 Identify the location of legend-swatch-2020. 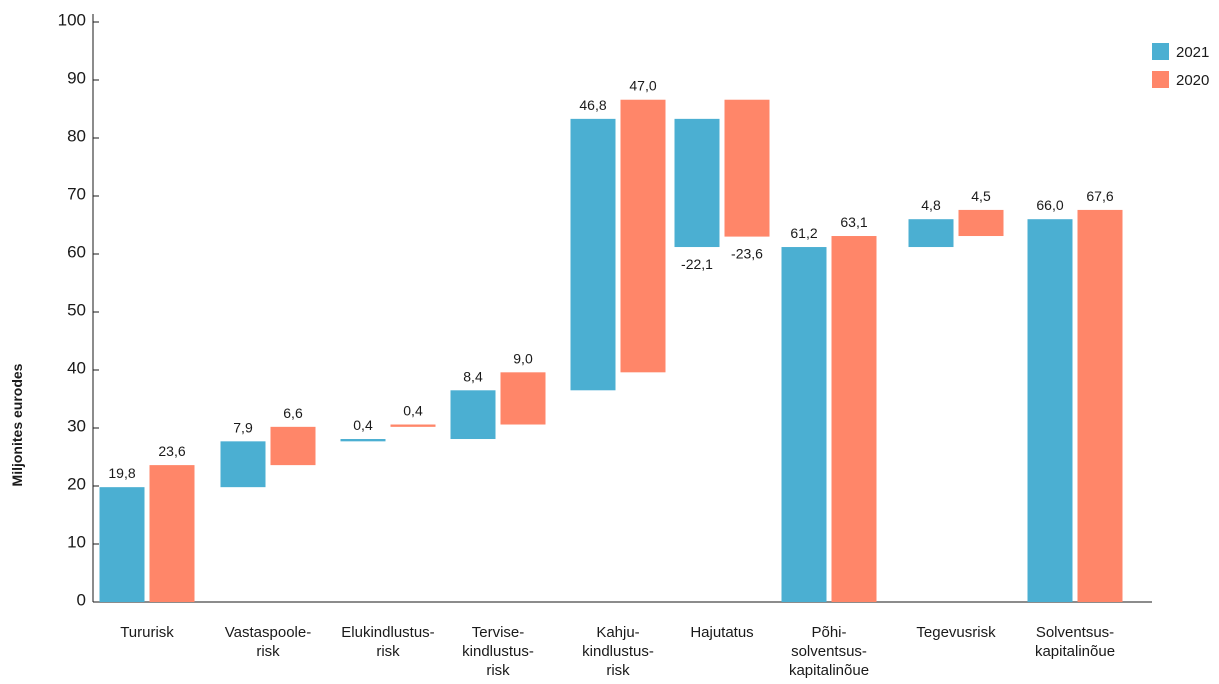
(1160, 79).